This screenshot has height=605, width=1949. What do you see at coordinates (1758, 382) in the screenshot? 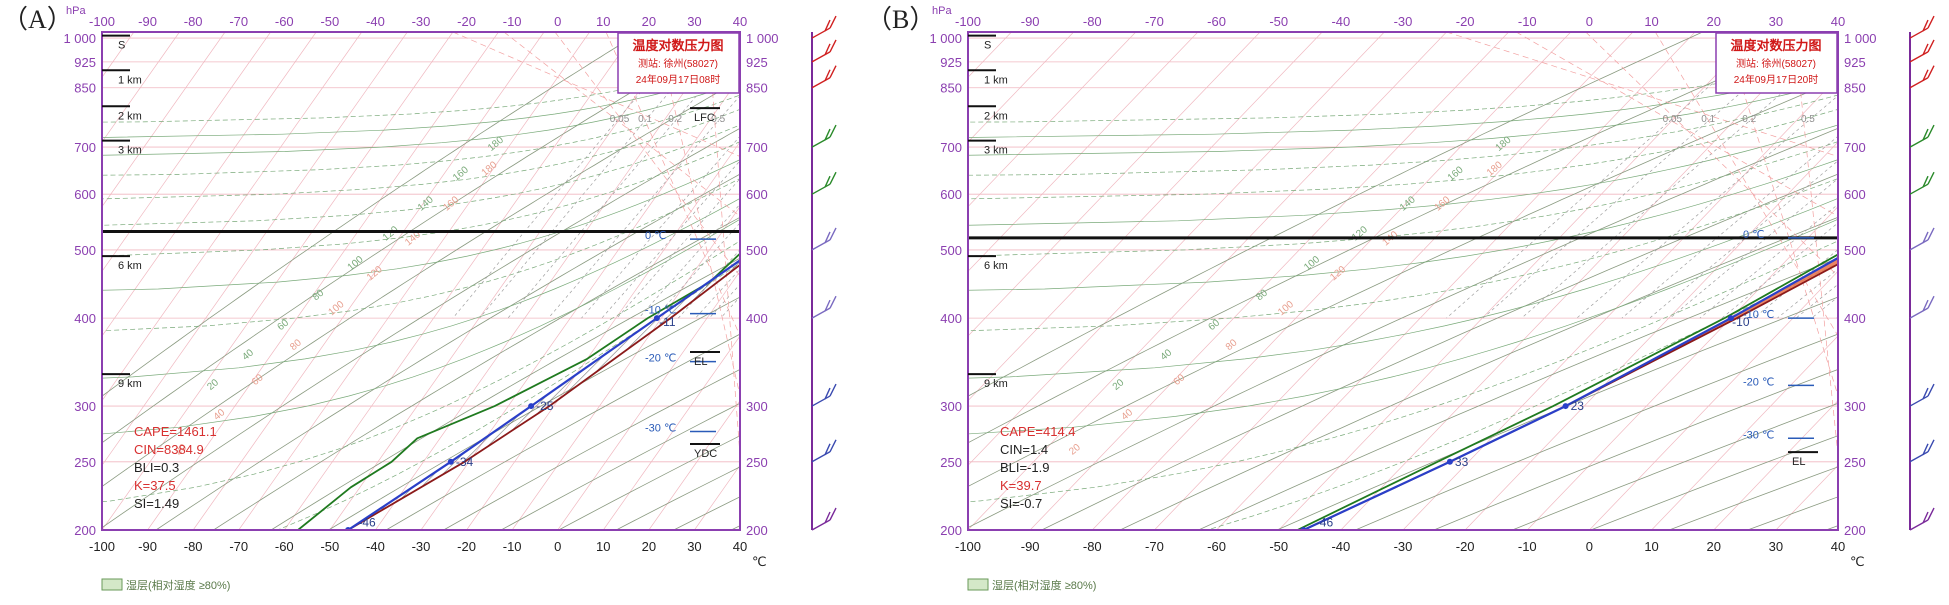
I see `isotherm-label: -20 ℃` at bounding box center [1758, 382].